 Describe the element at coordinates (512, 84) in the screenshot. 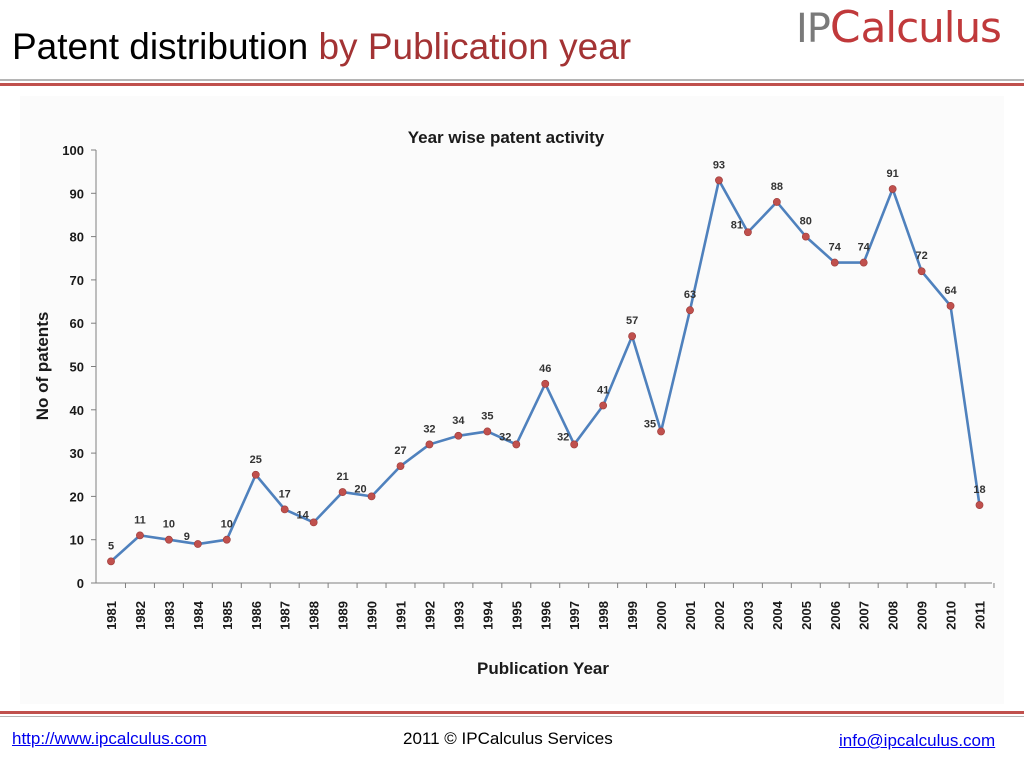

I see `header-divider-red` at that location.